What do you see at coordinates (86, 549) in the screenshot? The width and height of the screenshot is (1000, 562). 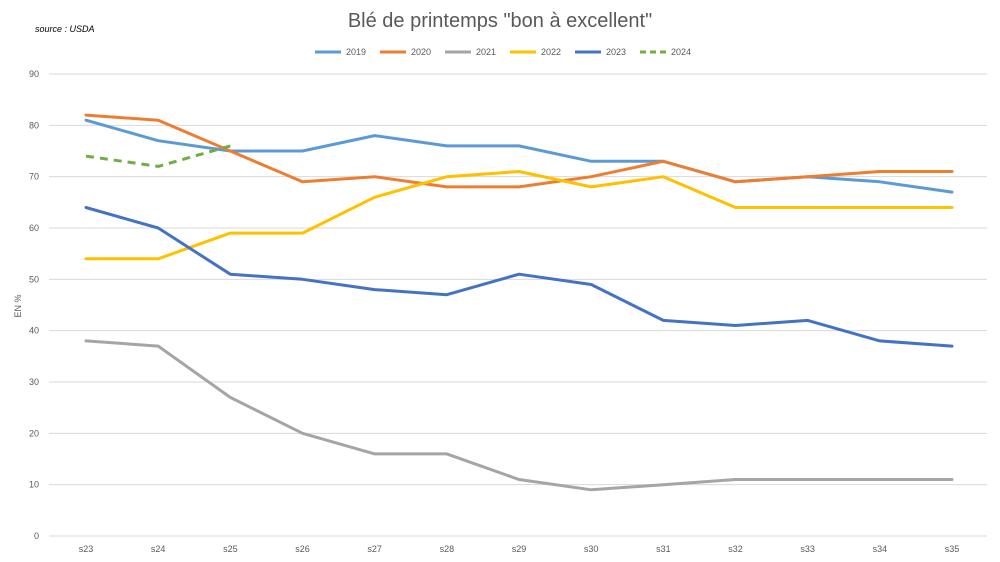 I see `x-tick-label: s23` at bounding box center [86, 549].